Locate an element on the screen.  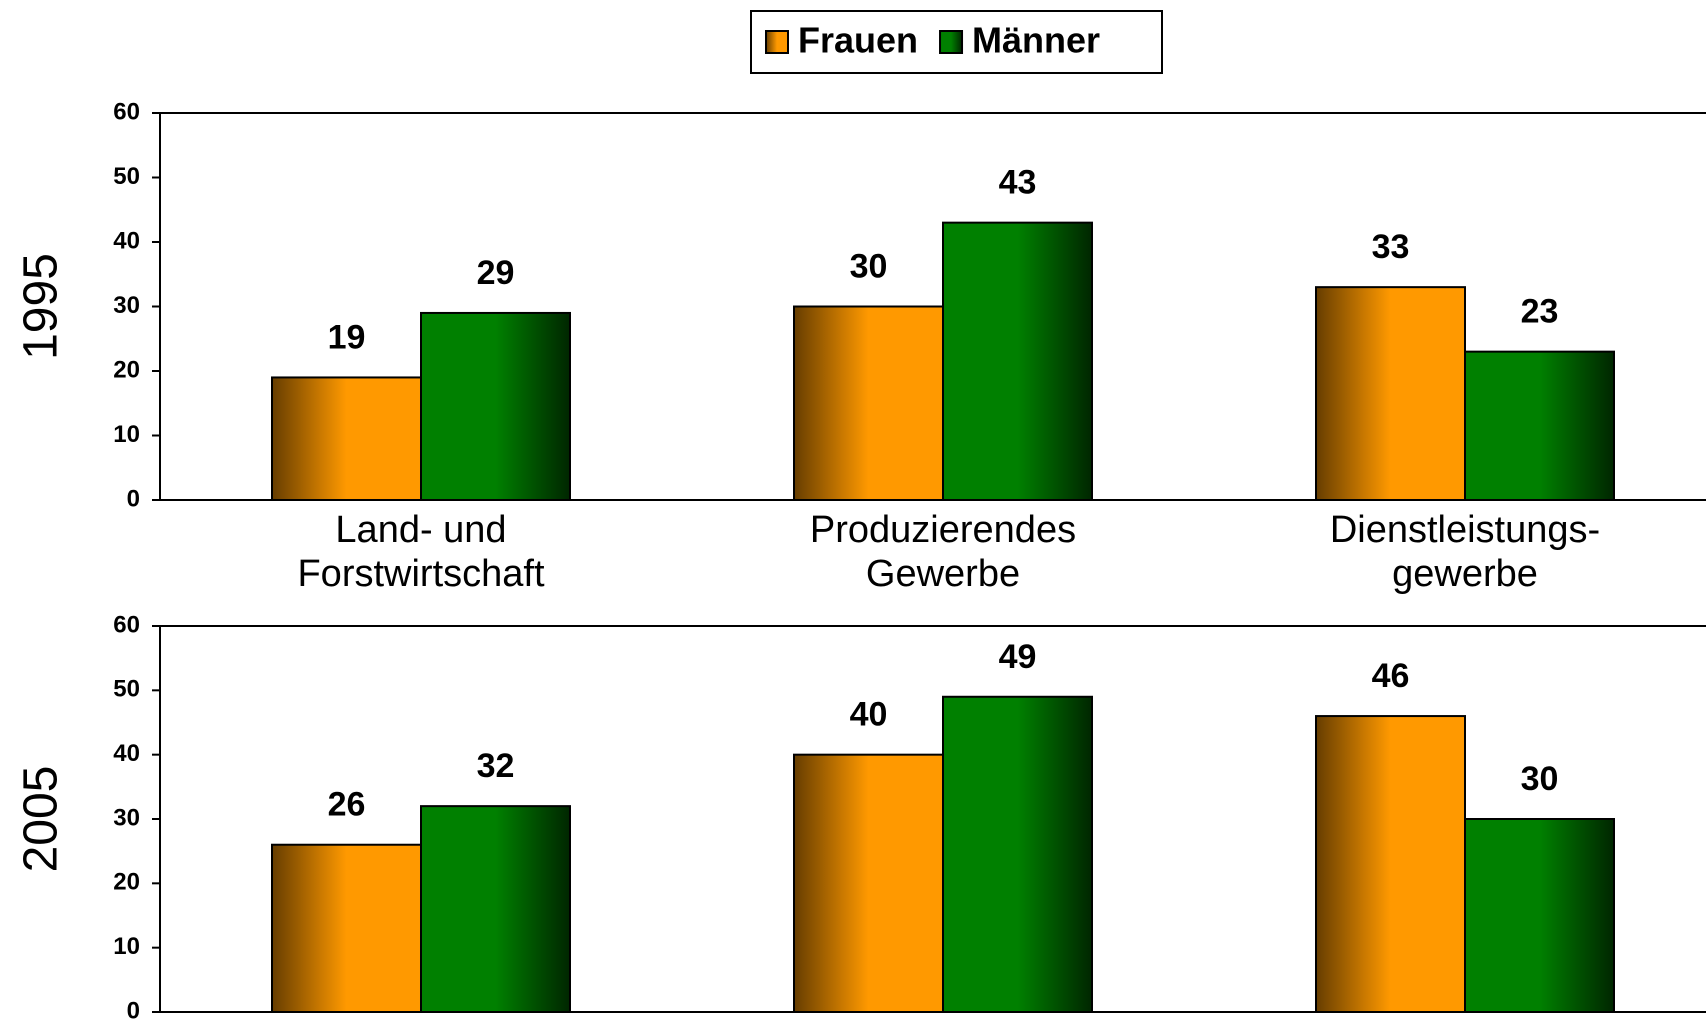
y-axis-label: 2005 is located at coordinates (41, 819).